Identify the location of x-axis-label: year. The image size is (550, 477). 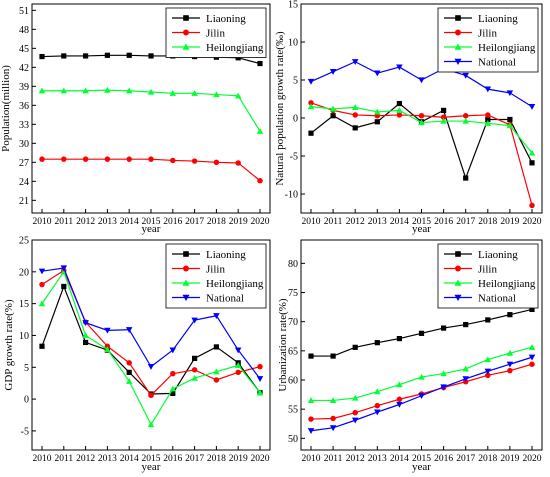
(151, 467).